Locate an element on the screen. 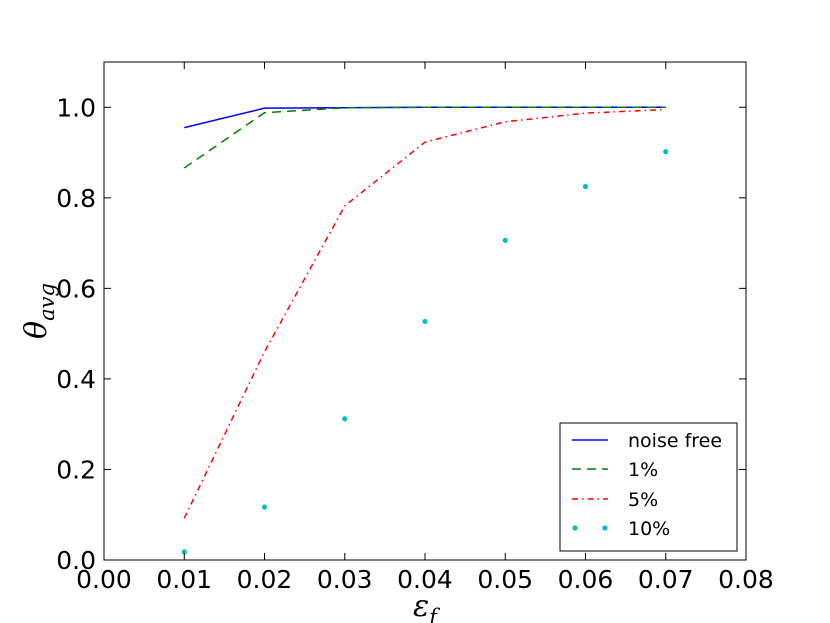 The image size is (830, 623). y-axis-label-main: θ is located at coordinates (36, 330).